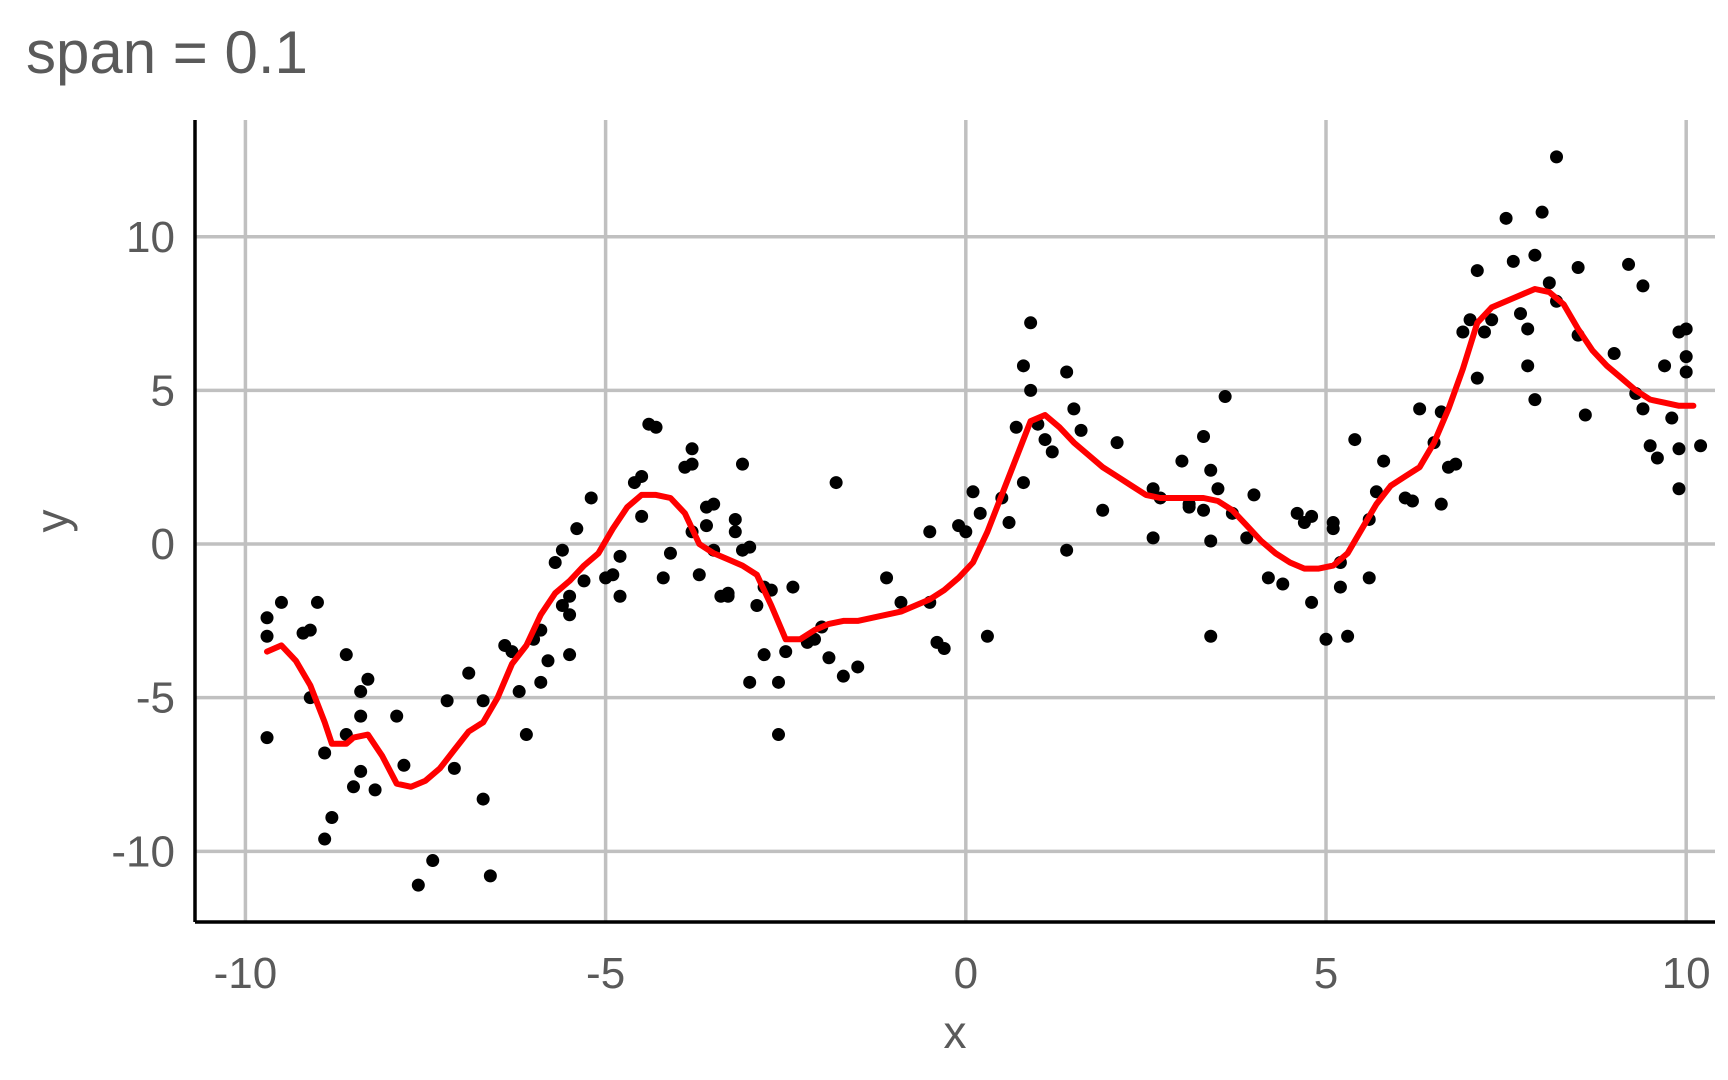 The image size is (1728, 1080). I want to click on x-tick-label: 10, so click(1686, 973).